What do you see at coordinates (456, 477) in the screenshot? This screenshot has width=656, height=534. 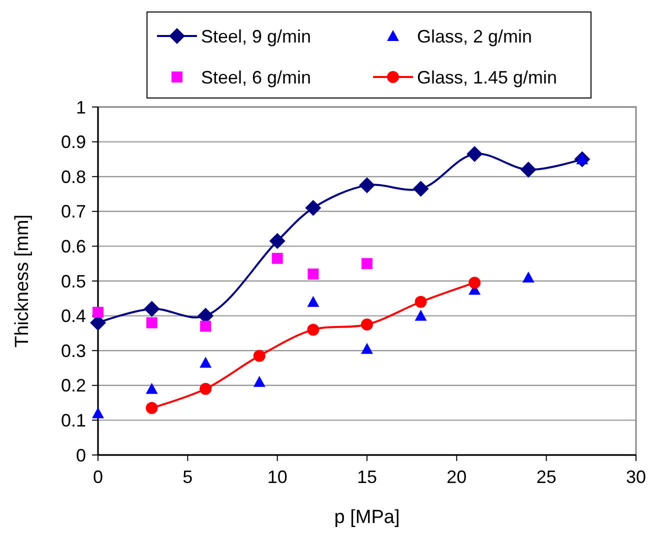 I see `x-tick-label: 20` at bounding box center [456, 477].